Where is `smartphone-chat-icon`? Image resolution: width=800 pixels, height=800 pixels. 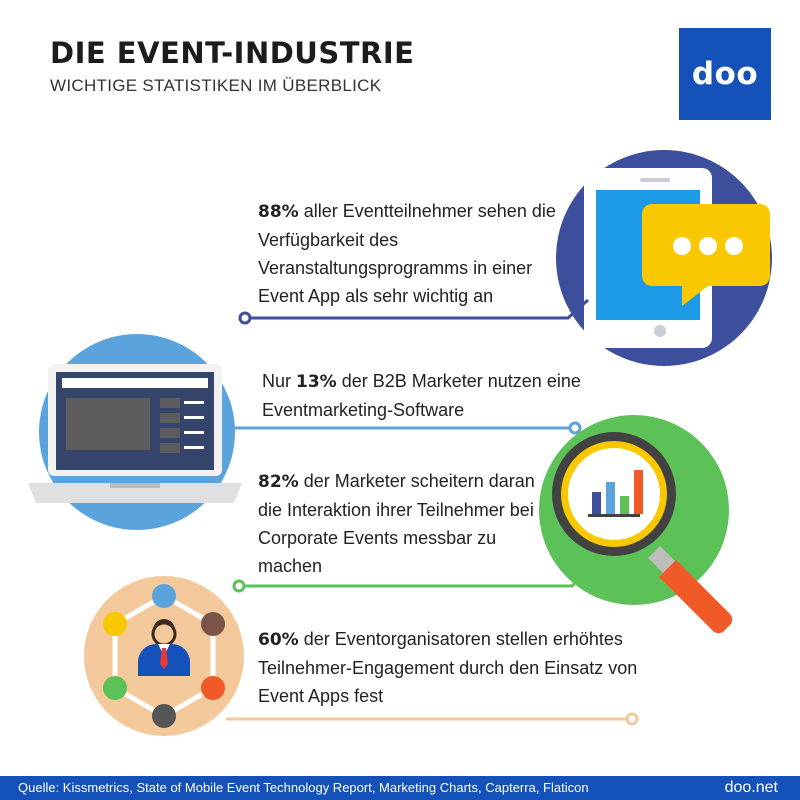 smartphone-chat-icon is located at coordinates (664, 258).